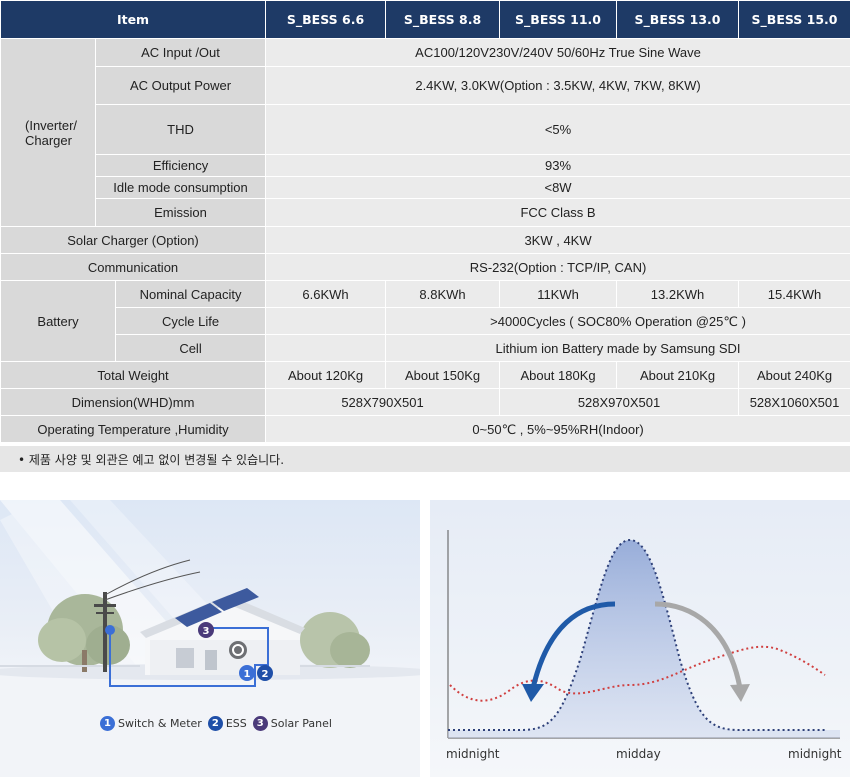  I want to click on solar-value: 3KW , 4KW, so click(557, 240).